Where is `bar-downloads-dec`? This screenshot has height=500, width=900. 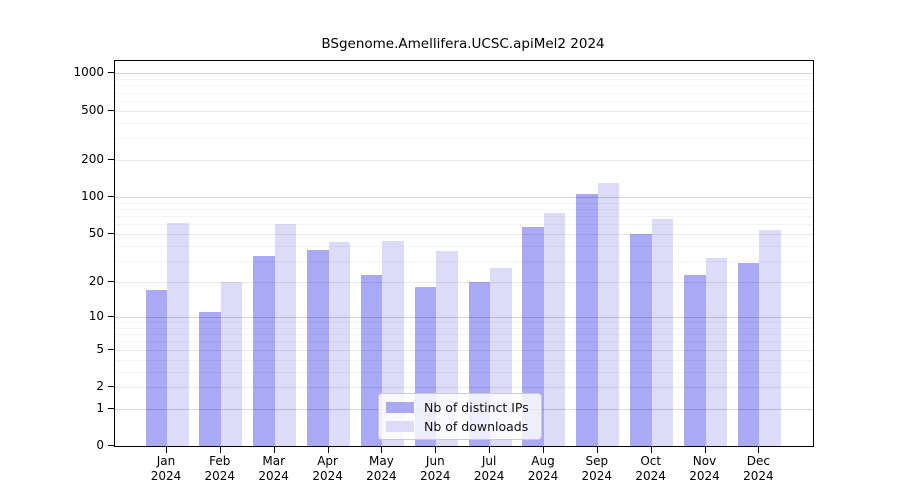 bar-downloads-dec is located at coordinates (770, 338).